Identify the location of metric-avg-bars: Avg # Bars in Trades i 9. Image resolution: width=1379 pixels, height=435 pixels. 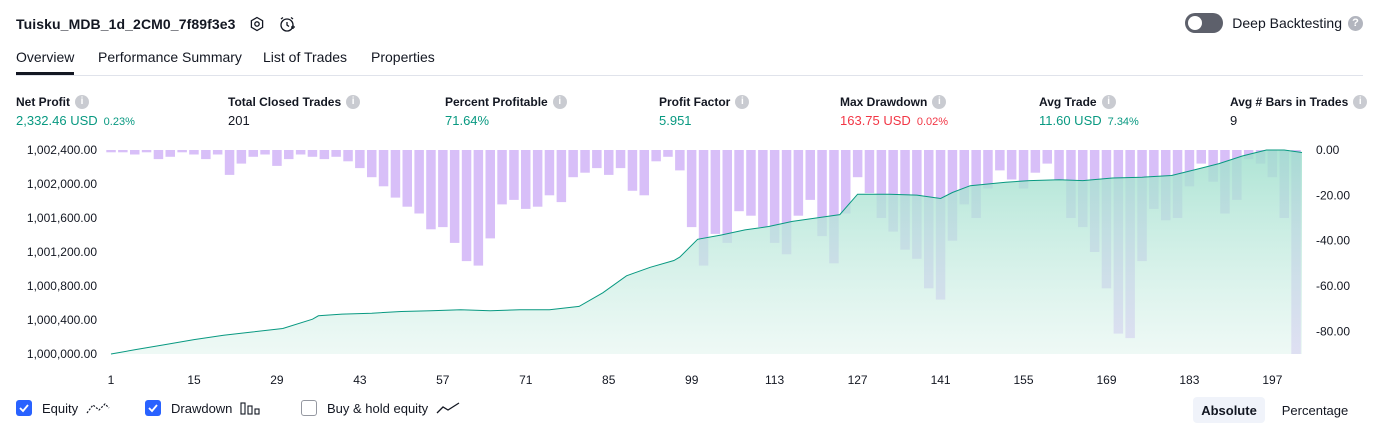
(1299, 111).